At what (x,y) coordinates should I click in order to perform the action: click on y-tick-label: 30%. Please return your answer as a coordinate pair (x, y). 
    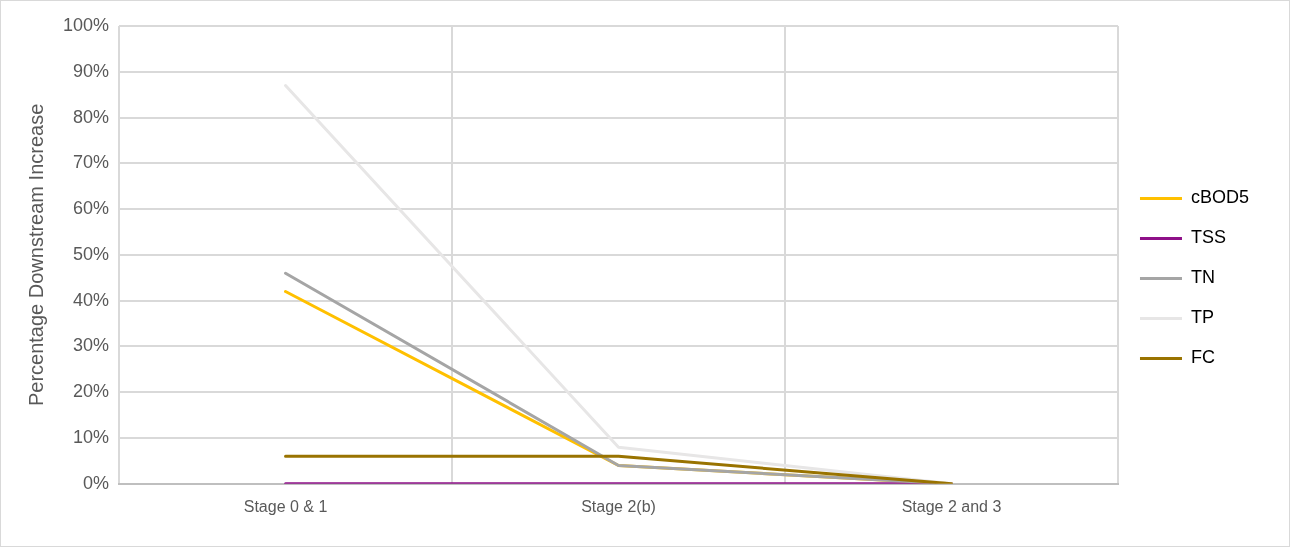
    Looking at the image, I should click on (91, 345).